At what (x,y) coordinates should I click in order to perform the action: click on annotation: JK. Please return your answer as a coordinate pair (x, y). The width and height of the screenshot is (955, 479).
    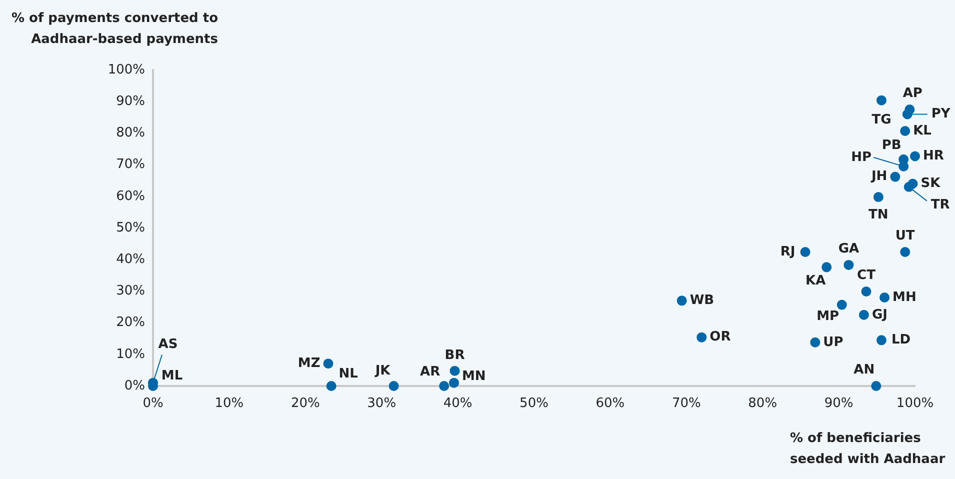
    Looking at the image, I should click on (383, 370).